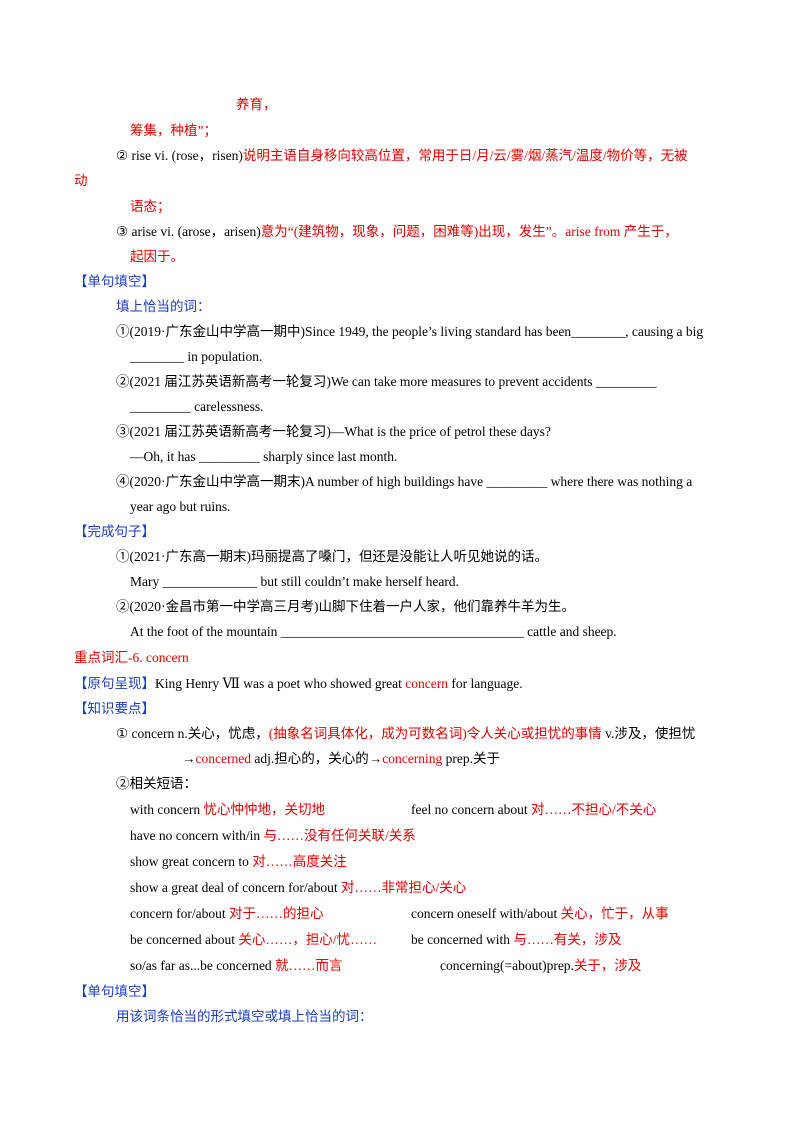 The width and height of the screenshot is (800, 1132). I want to click on phrase-en: be concerned about, so click(184, 939).